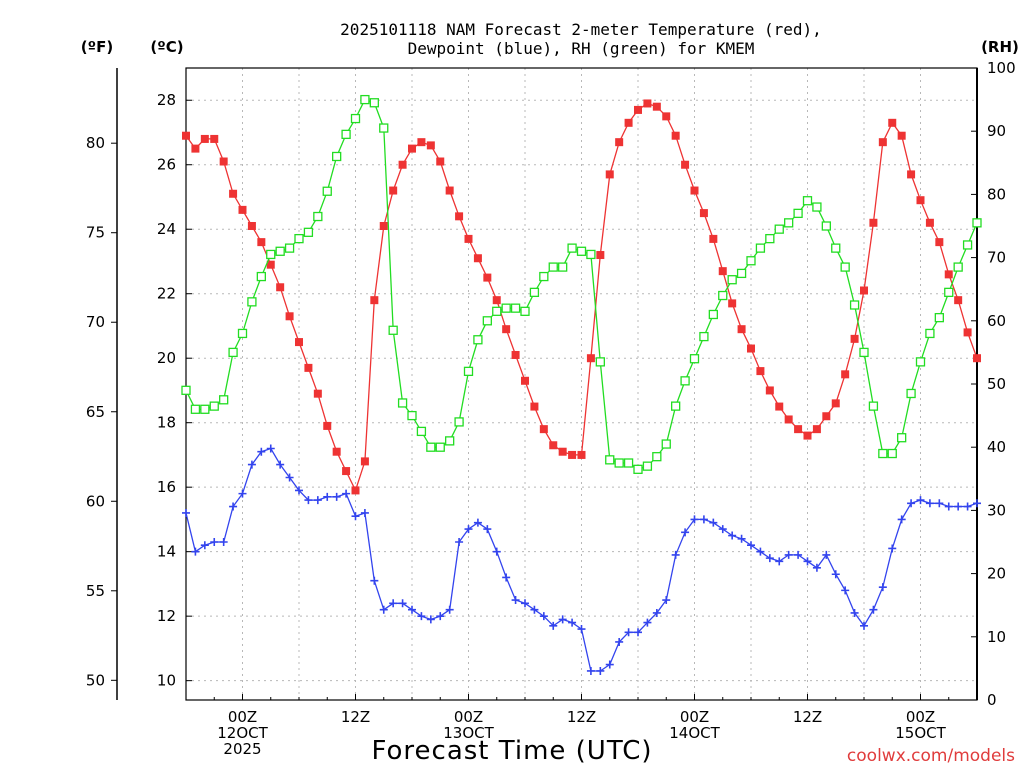  I want to click on rh-tick-label: 70, so click(996, 258).